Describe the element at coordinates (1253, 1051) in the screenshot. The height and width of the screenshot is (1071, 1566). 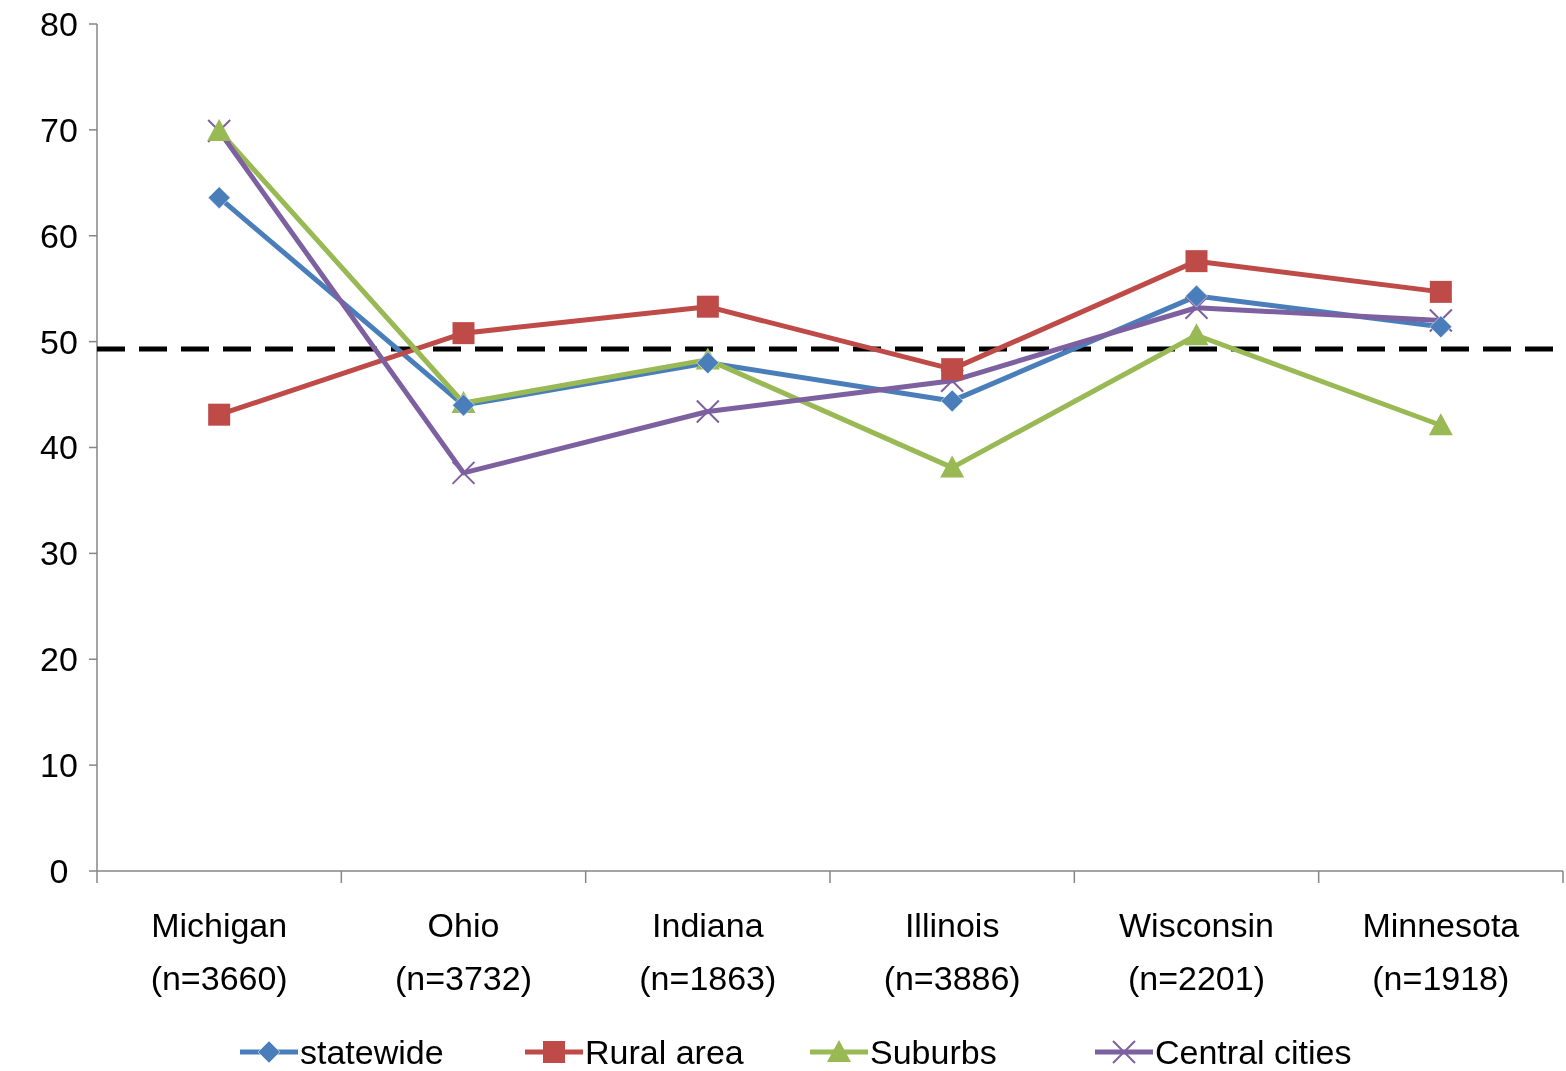
I see `legend-label: Central cities` at that location.